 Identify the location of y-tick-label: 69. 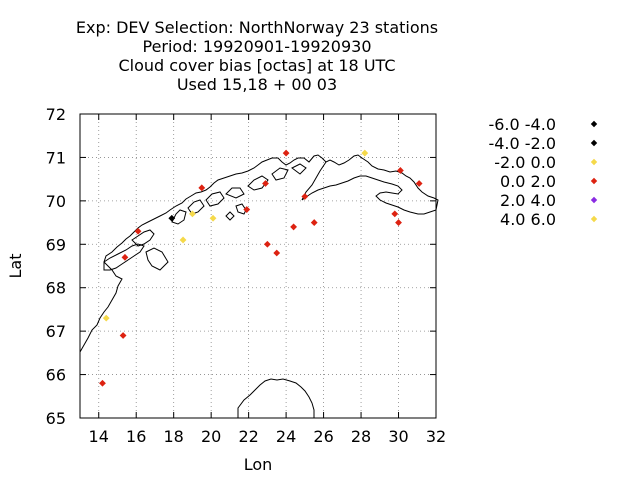
(56, 244).